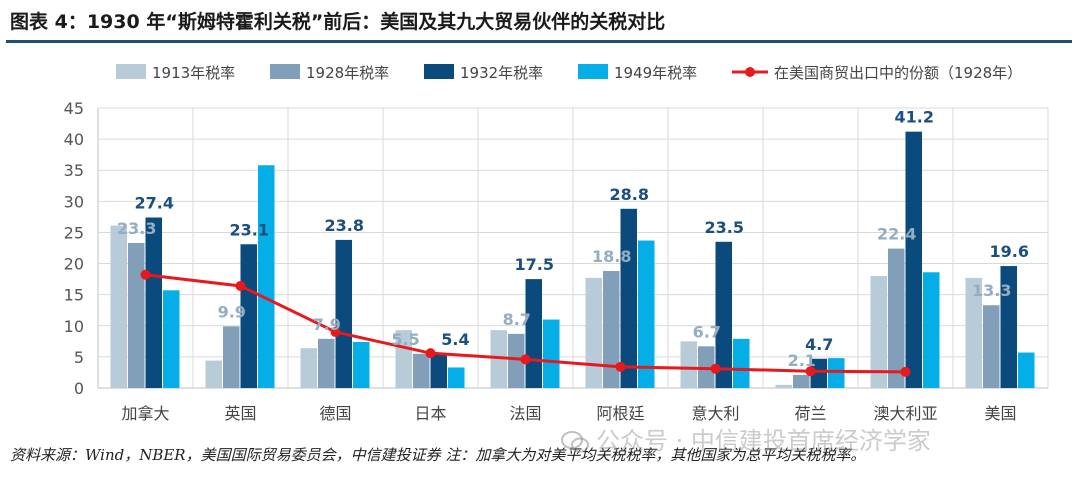 The width and height of the screenshot is (1080, 484). I want to click on data-label: 22.4, so click(896, 234).